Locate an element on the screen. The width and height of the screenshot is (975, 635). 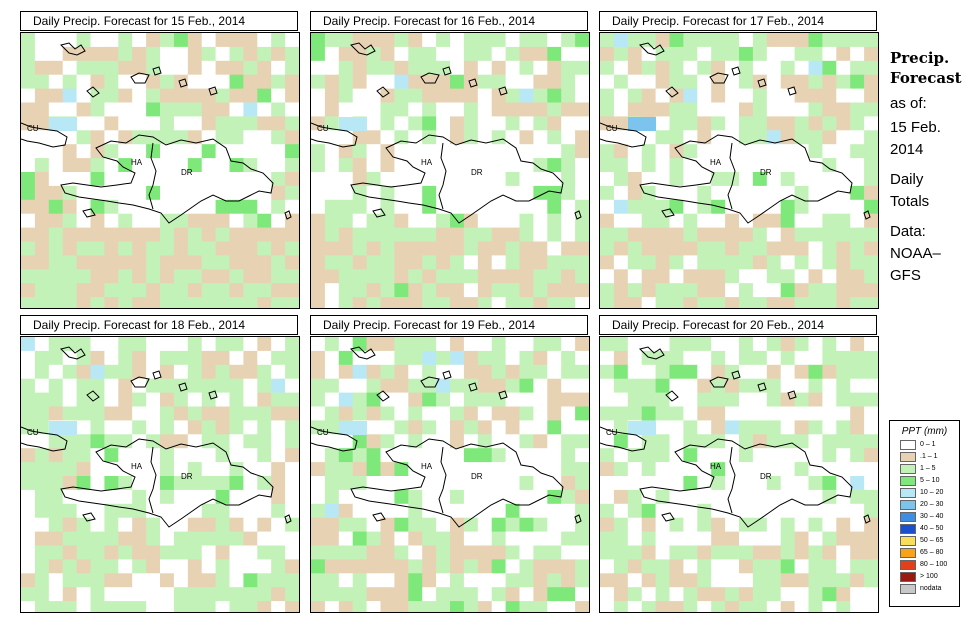
precip-cells is located at coordinates (739, 474).